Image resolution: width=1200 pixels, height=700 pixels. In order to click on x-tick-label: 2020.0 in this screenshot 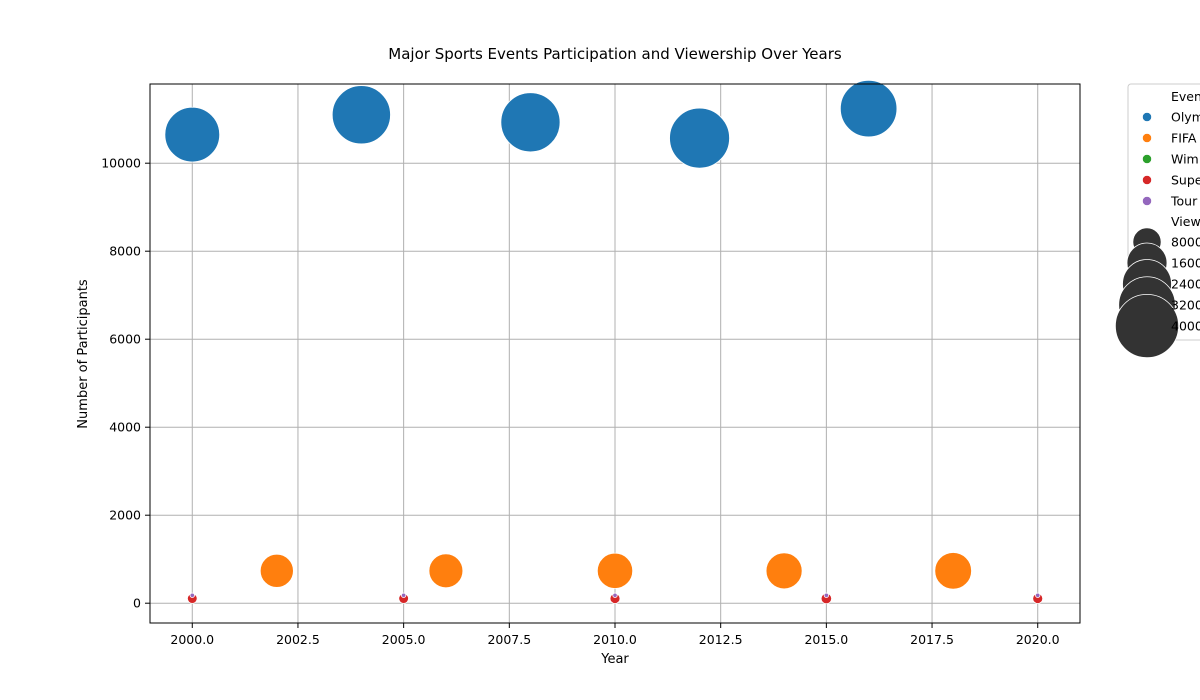, I will do `click(1038, 639)`.